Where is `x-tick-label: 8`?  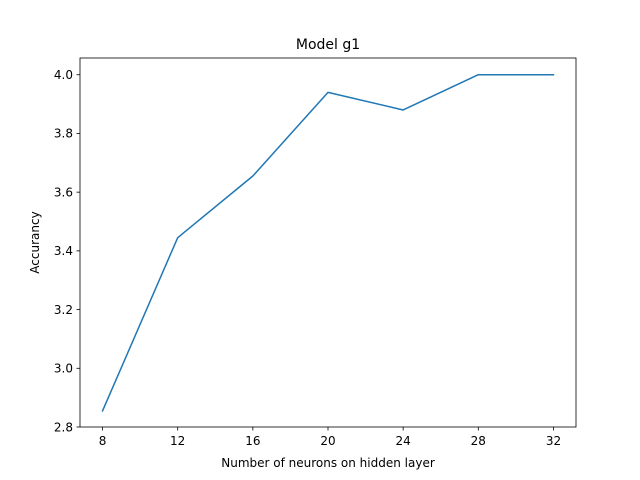
x-tick-label: 8 is located at coordinates (103, 441).